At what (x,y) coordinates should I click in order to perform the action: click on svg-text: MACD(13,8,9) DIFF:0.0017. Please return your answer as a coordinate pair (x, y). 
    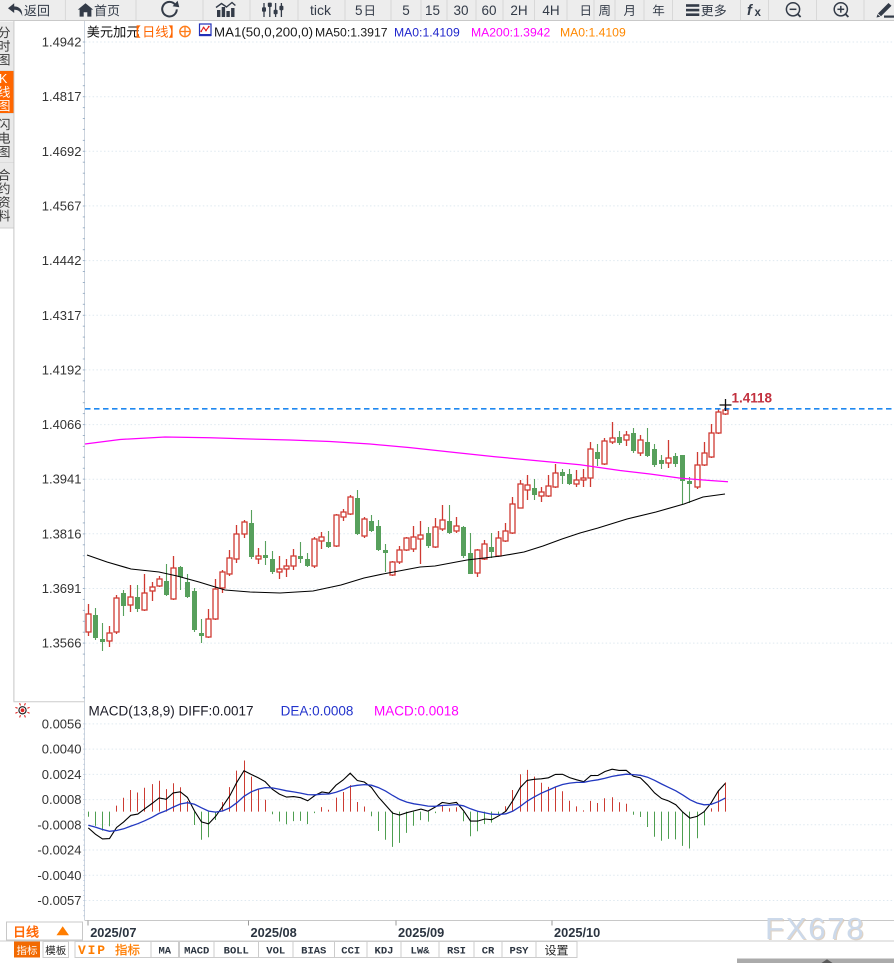
    Looking at the image, I should click on (171, 711).